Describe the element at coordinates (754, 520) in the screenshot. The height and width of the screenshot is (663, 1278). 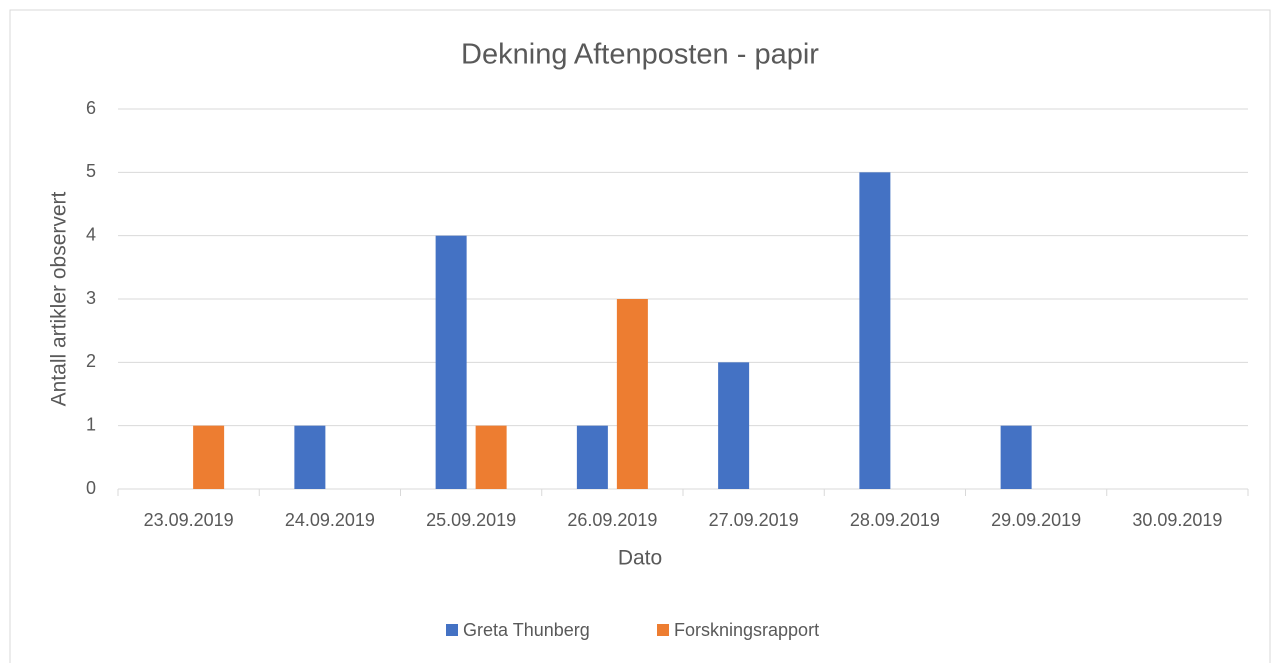
I see `x-tick-label: 27.09.2019` at that location.